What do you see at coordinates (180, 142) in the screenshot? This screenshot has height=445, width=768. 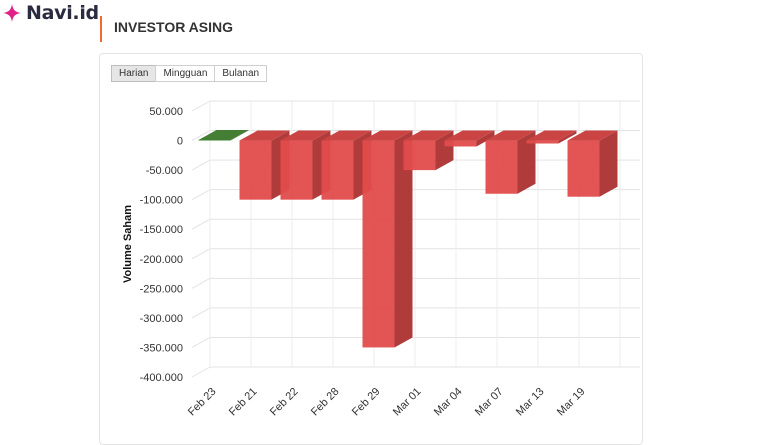 I see `y-tick-label: 0` at bounding box center [180, 142].